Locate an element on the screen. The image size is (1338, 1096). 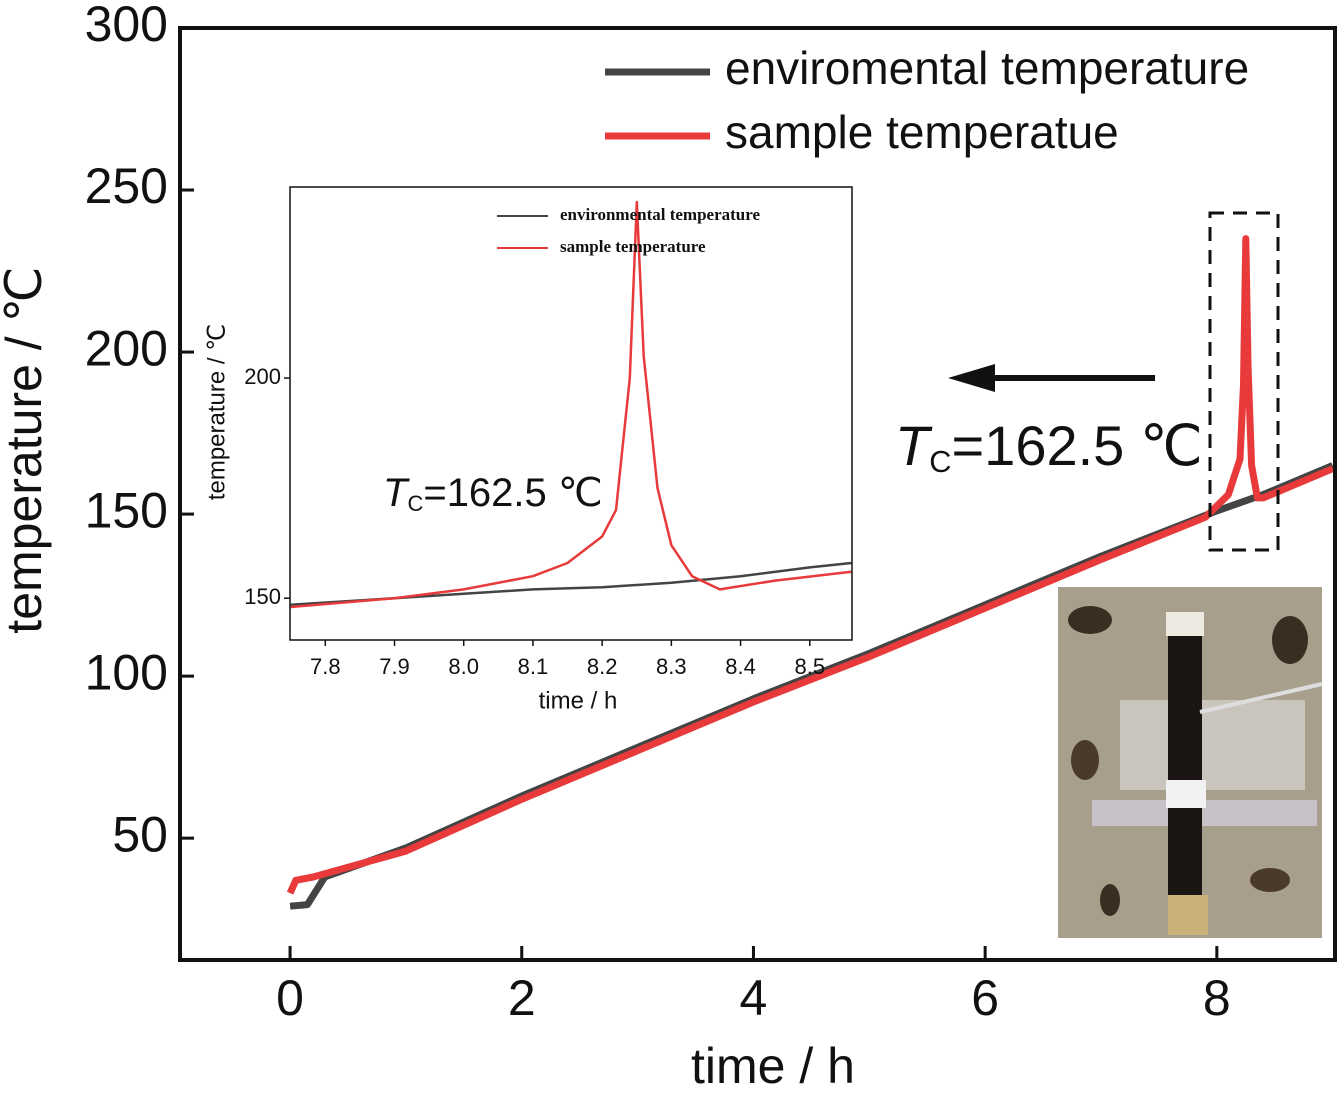
x-tick-label: 8 is located at coordinates (1217, 998).